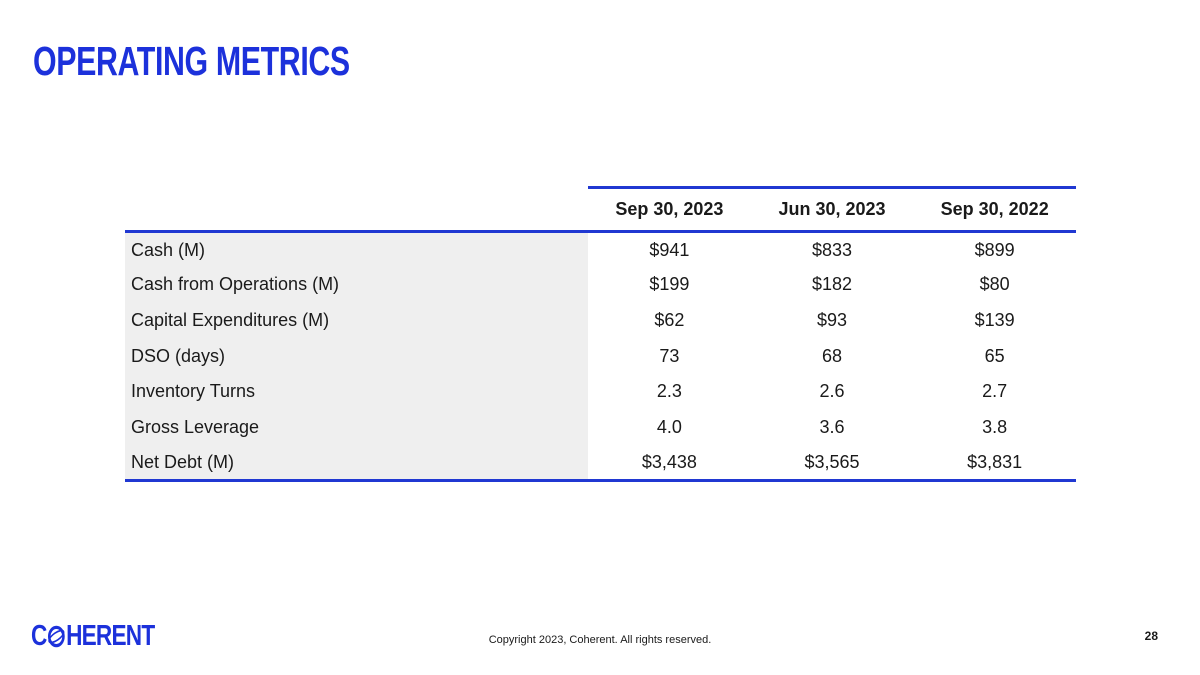 The height and width of the screenshot is (675, 1200). Describe the element at coordinates (669, 249) in the screenshot. I see `cell-value: $941` at that location.